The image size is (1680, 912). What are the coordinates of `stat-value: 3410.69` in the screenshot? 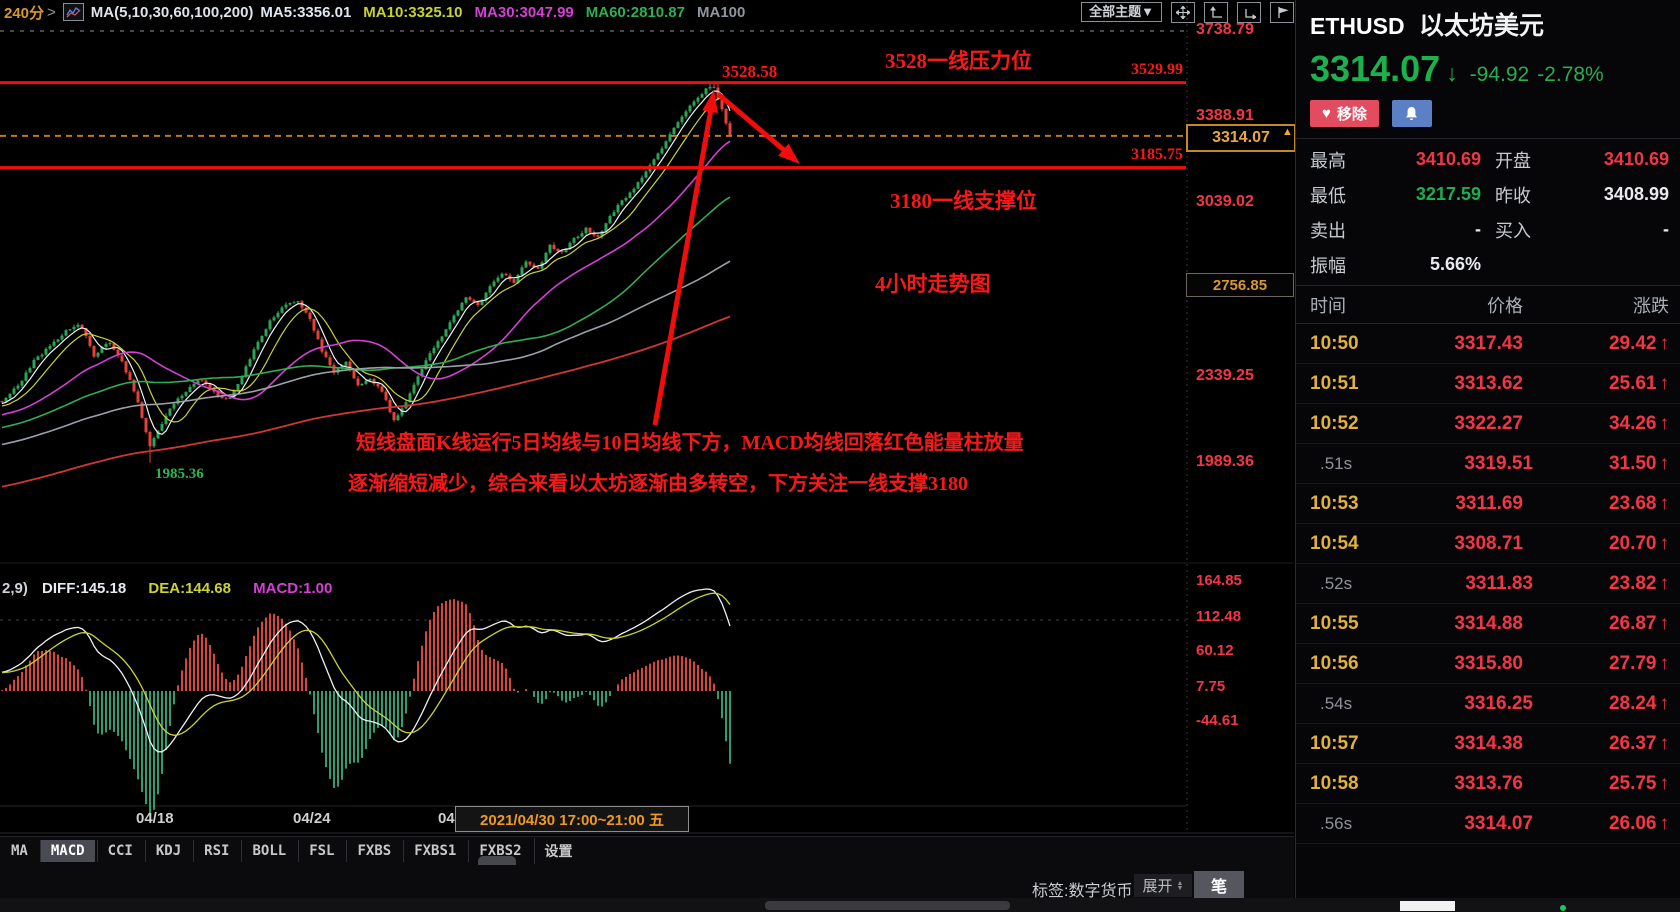 It's located at (1448, 159).